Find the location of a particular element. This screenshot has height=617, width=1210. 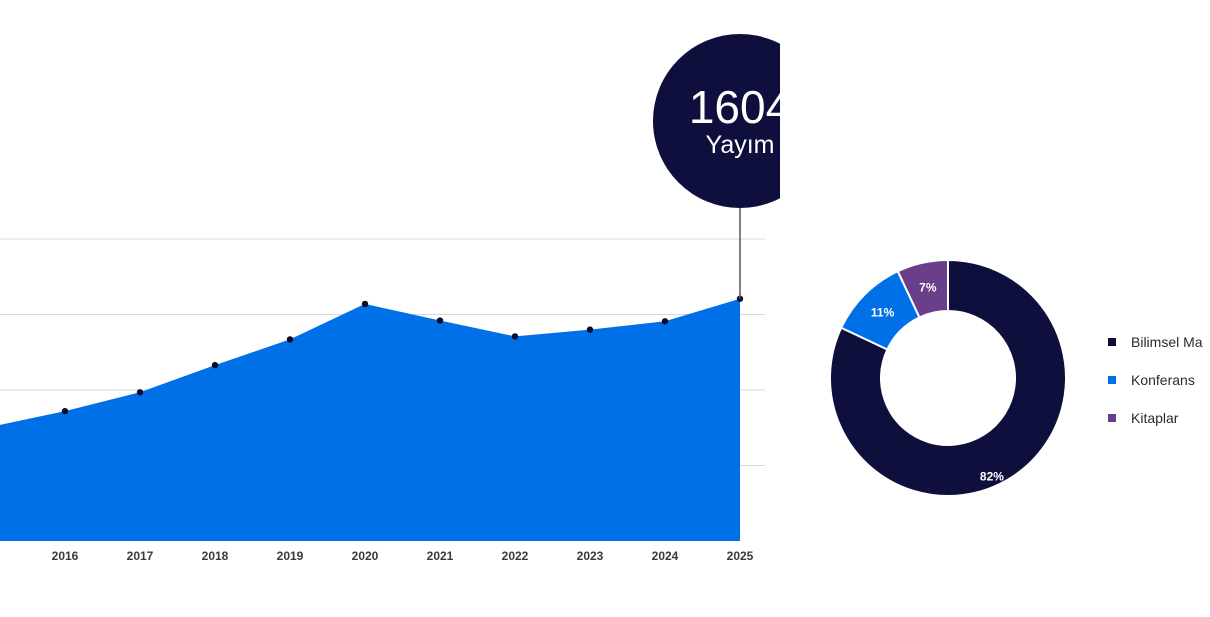

legend-item-conference: Konferans is located at coordinates (1155, 380).